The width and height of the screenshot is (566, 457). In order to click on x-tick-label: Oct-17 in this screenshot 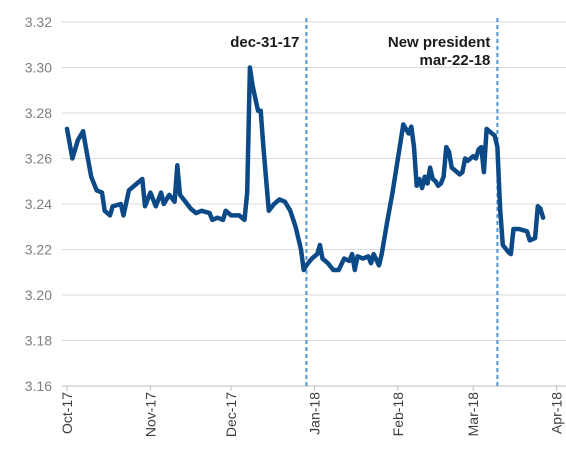, I will do `click(67, 413)`.